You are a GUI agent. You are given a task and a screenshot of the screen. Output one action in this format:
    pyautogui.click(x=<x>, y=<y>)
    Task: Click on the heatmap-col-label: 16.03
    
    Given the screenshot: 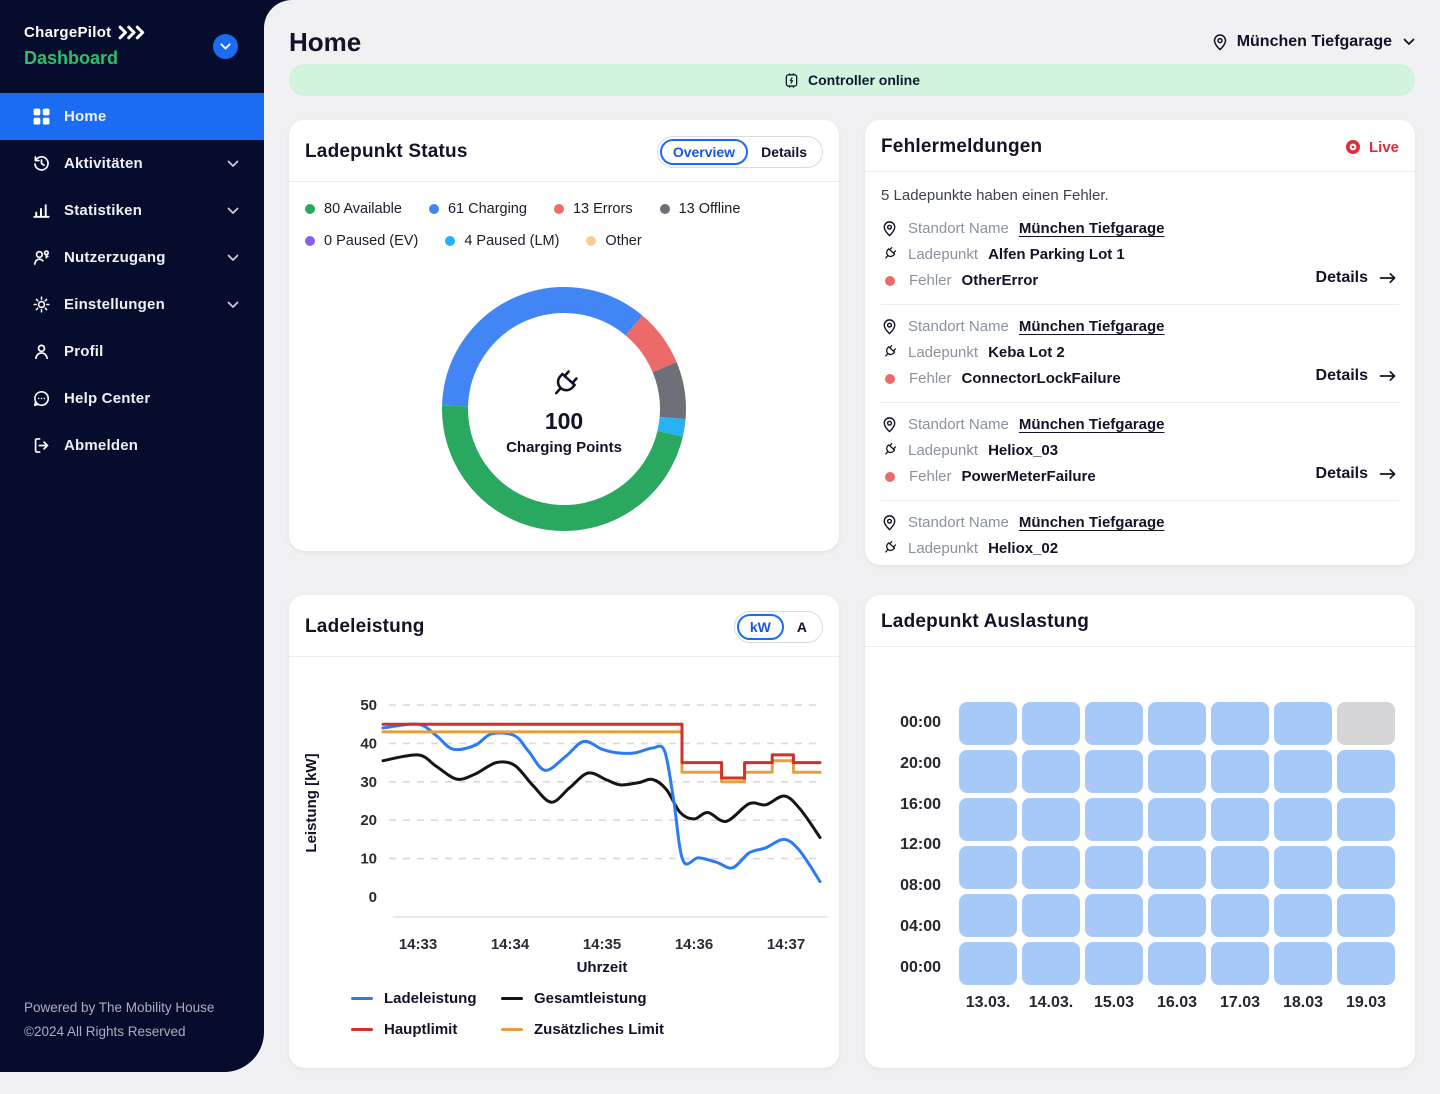 What is the action you would take?
    pyautogui.click(x=1177, y=1002)
    